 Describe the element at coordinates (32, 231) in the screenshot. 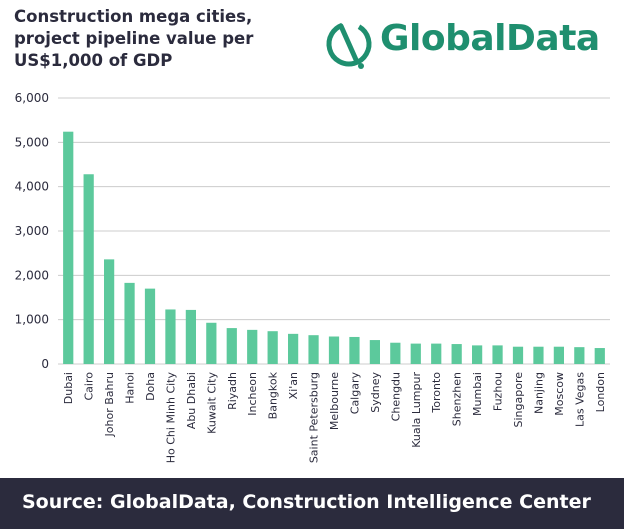

I see `y-tick-label: 3,000` at that location.